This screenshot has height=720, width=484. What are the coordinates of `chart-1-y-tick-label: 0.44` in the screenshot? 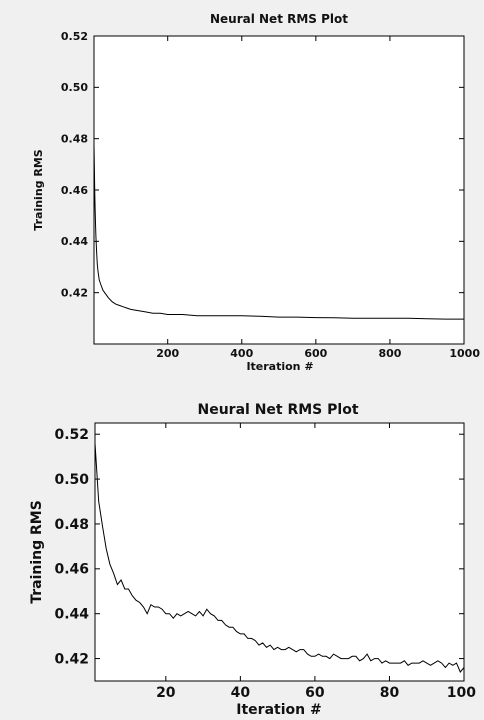 It's located at (74, 241).